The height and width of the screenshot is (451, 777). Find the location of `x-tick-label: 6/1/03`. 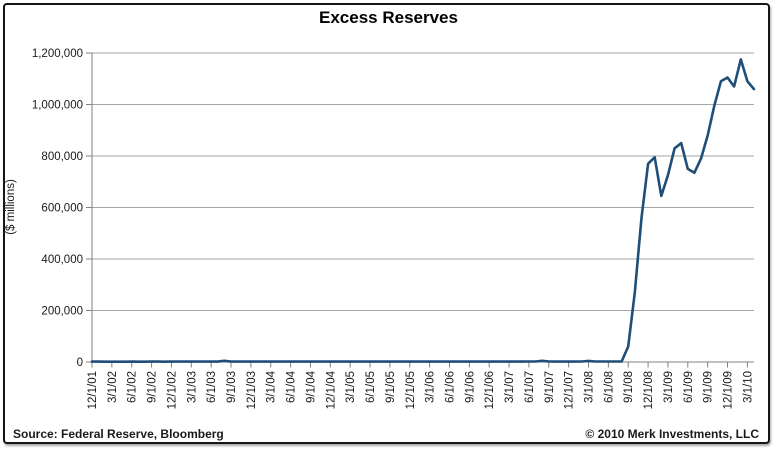

x-tick-label: 6/1/03 is located at coordinates (212, 387).